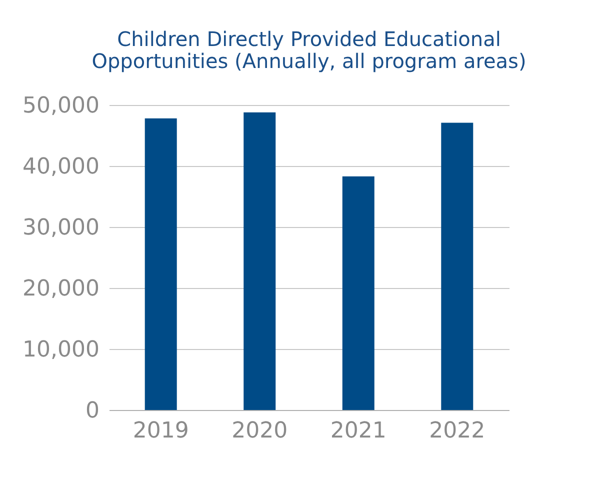 The image size is (608, 499). I want to click on x-tick-label: 2022, so click(457, 431).